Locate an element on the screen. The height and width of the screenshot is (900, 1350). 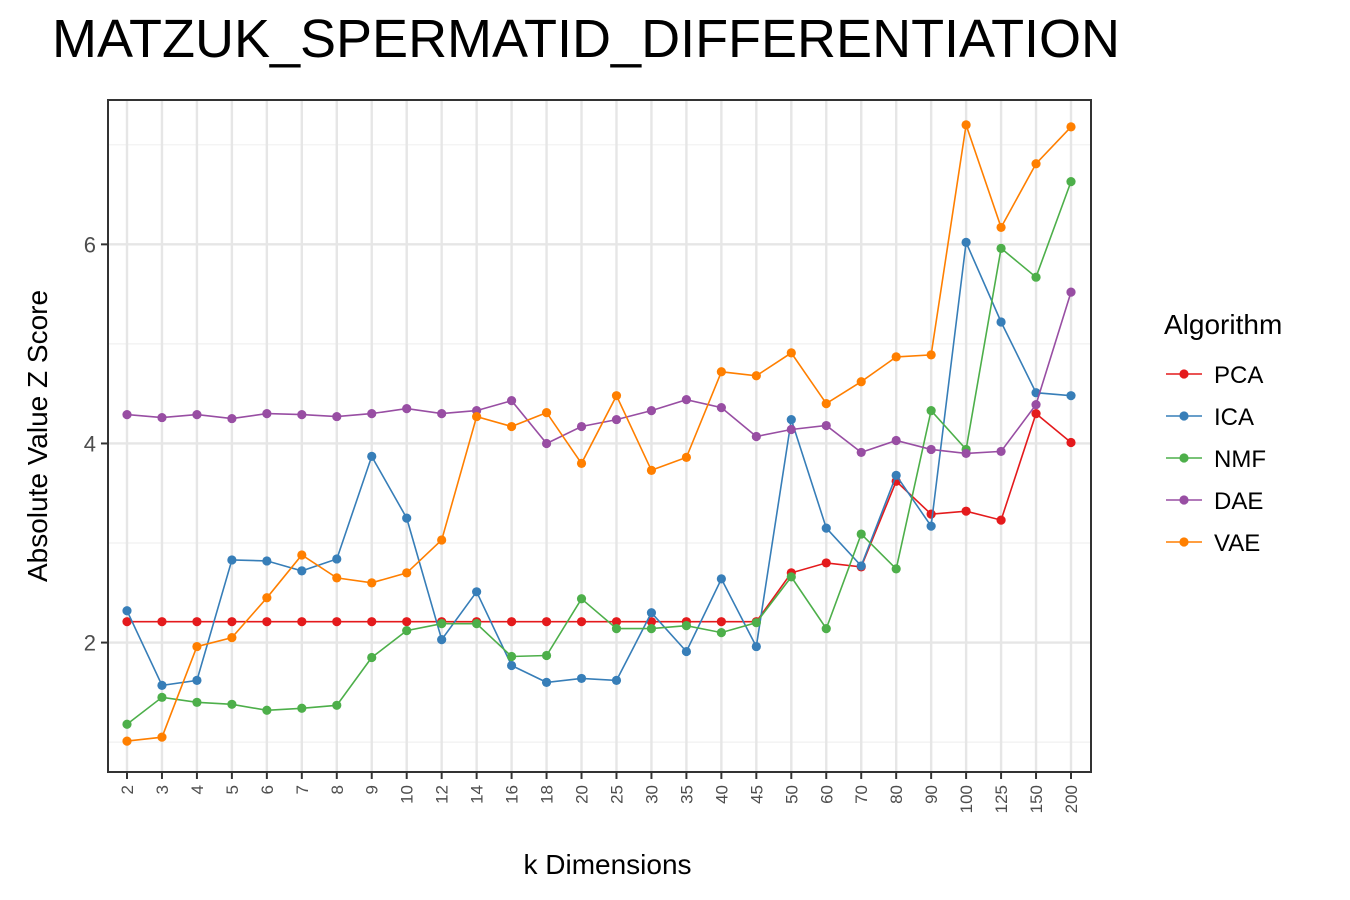
legend-label-vae: VAE is located at coordinates (1237, 543).